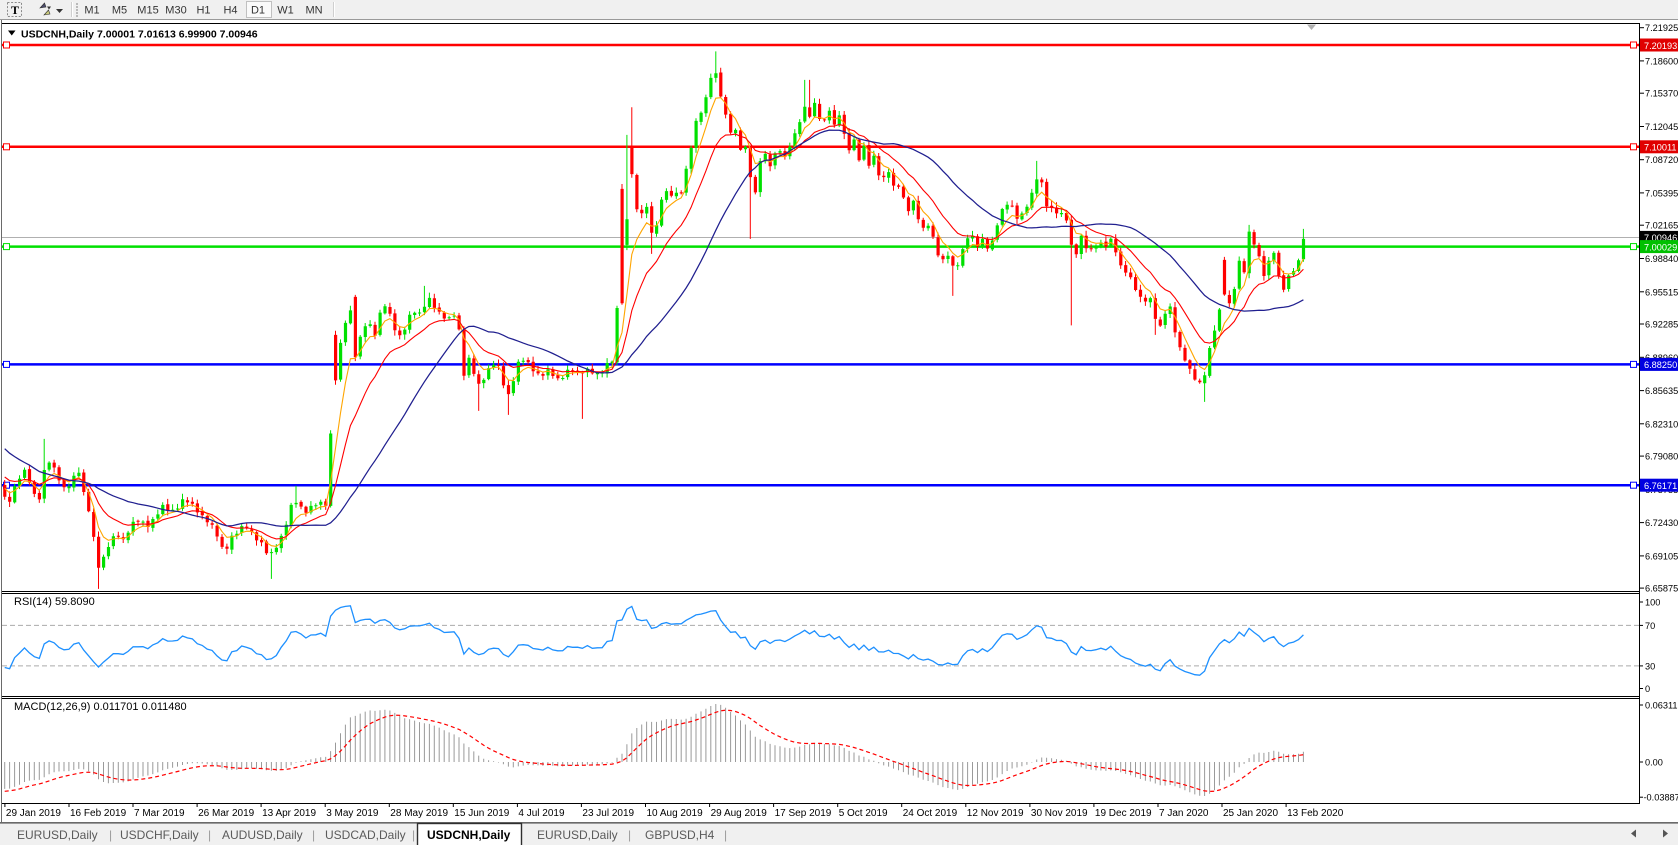 This screenshot has height=845, width=1678. Describe the element at coordinates (175, 11) in the screenshot. I see `svg-text: M30` at that location.